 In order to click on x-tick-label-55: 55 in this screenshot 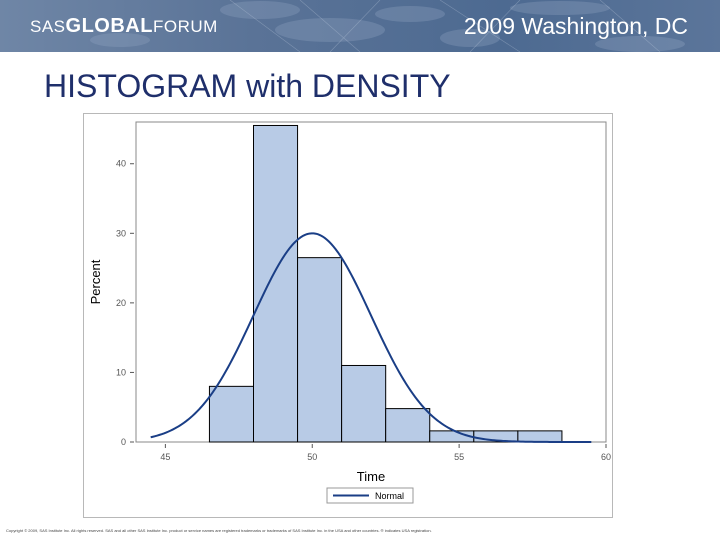, I will do `click(459, 457)`.